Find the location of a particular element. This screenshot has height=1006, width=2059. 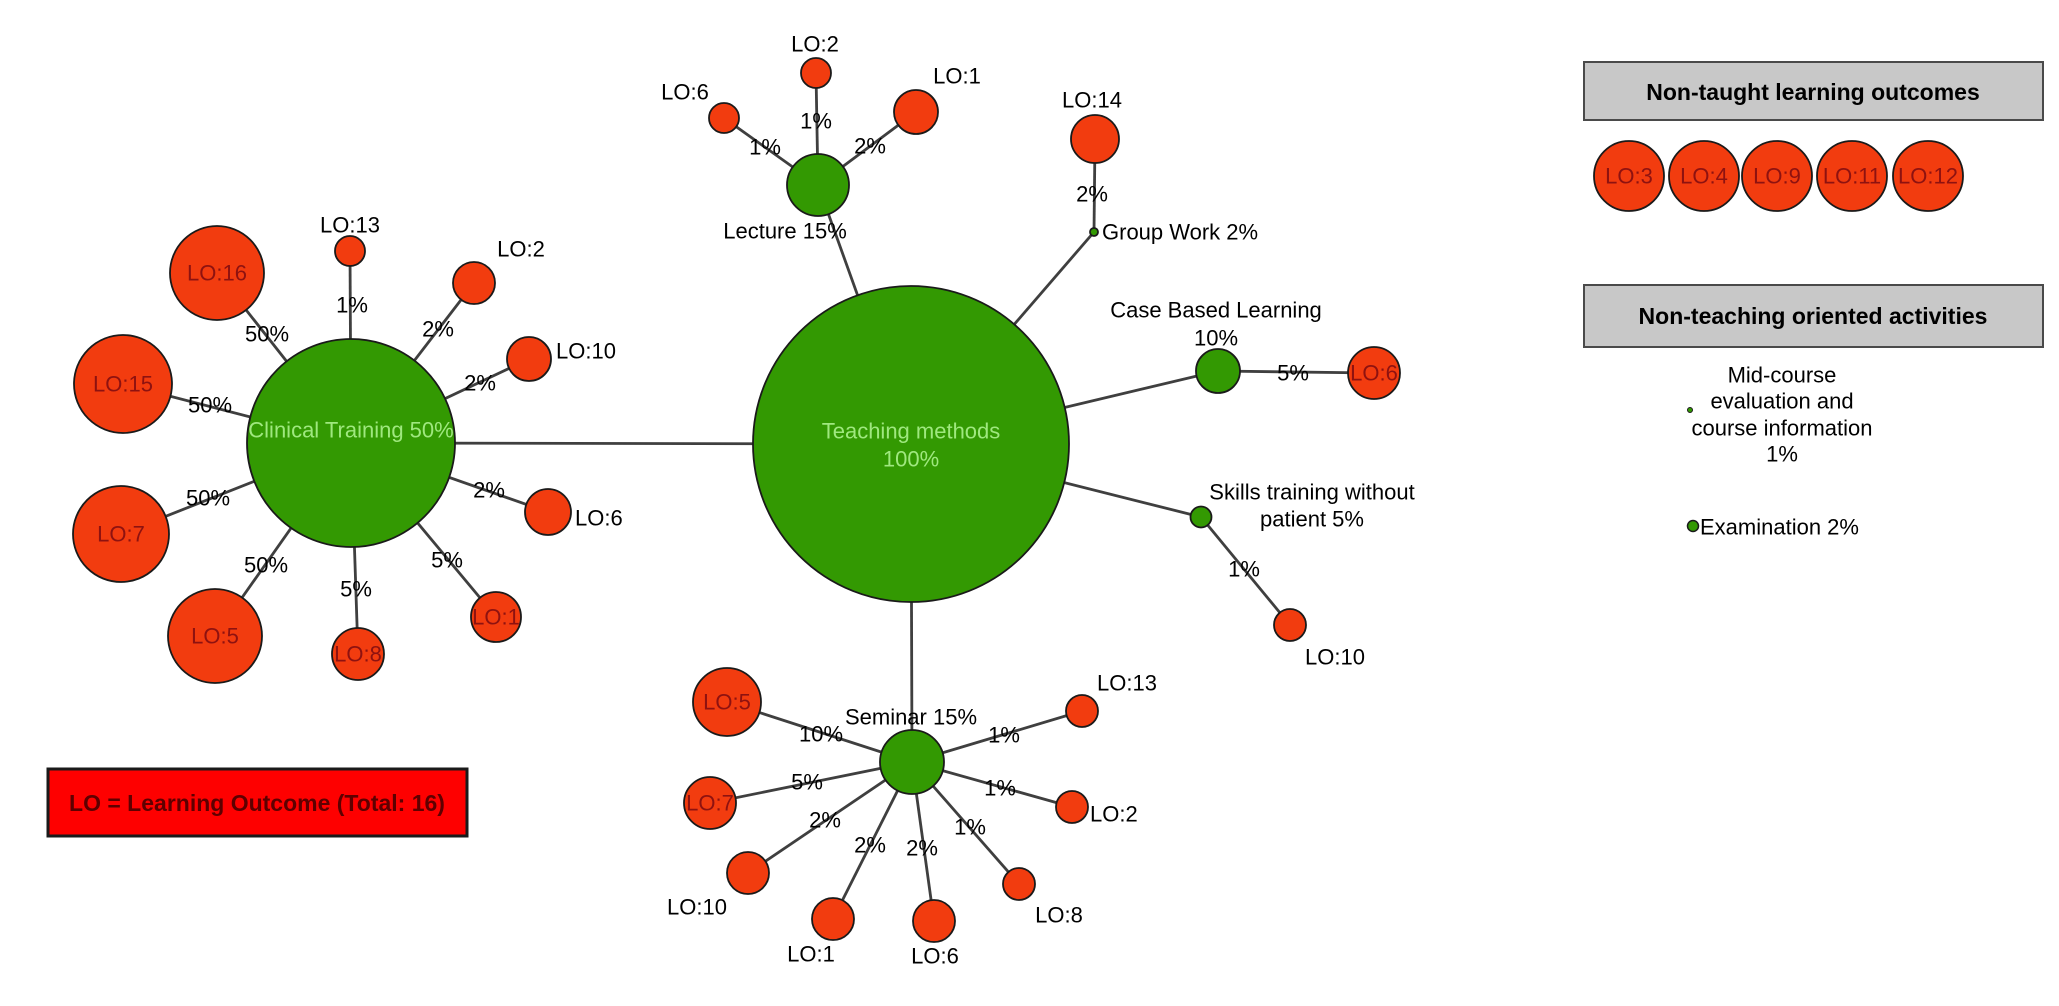

svg-text: Group Work 2% is located at coordinates (1180, 232).